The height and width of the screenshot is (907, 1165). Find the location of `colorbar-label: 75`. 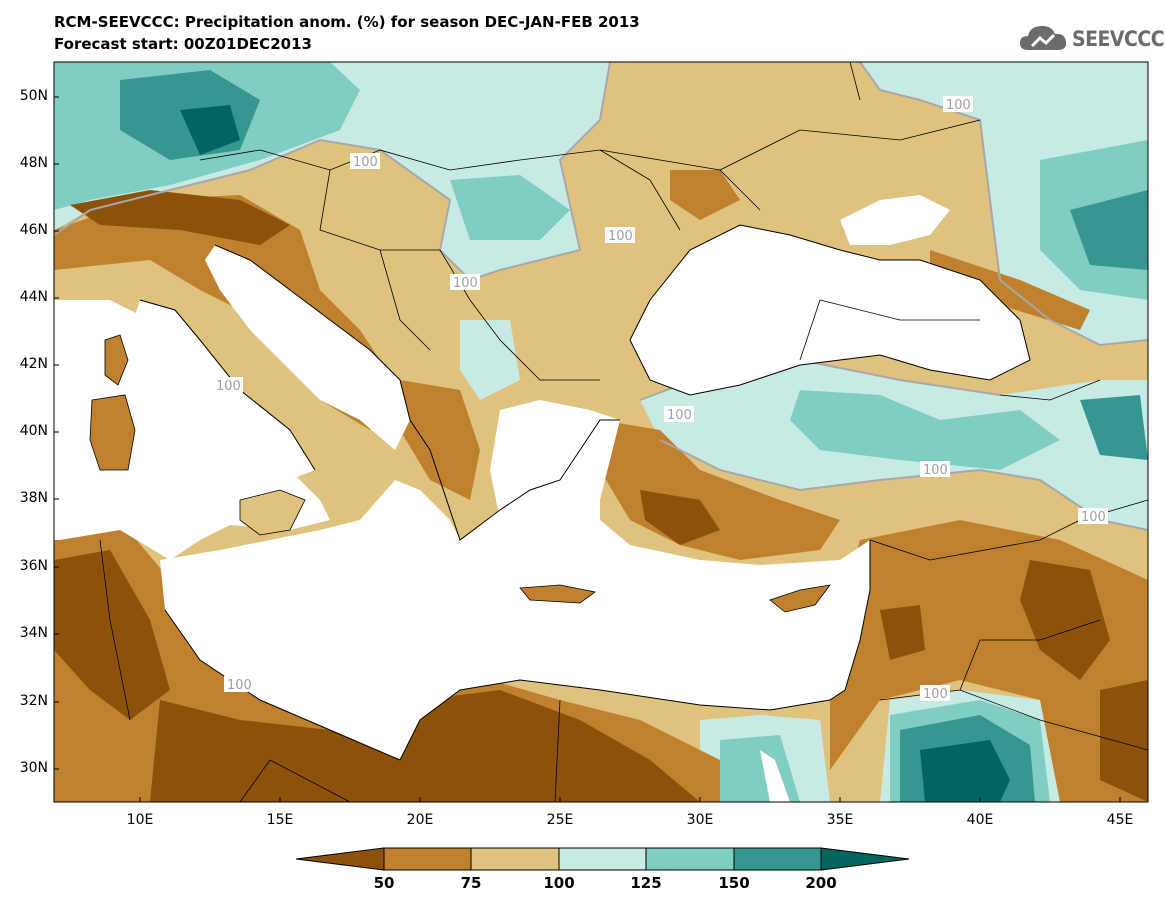

colorbar-label: 75 is located at coordinates (471, 883).